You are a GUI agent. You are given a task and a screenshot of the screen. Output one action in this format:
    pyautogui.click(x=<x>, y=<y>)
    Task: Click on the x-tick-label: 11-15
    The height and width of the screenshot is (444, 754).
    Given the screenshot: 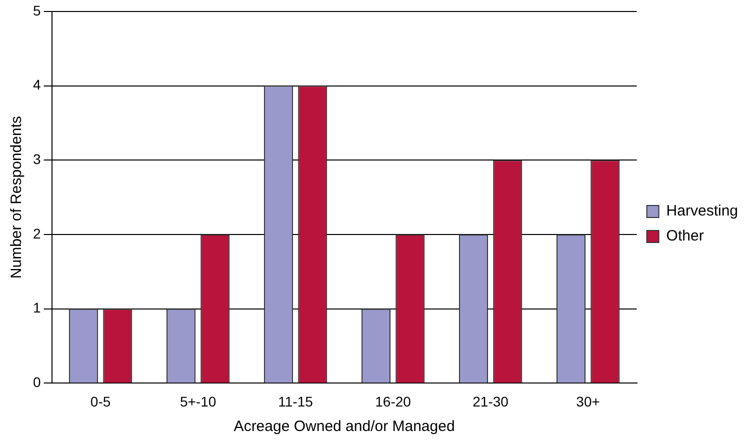 What is the action you would take?
    pyautogui.click(x=296, y=401)
    